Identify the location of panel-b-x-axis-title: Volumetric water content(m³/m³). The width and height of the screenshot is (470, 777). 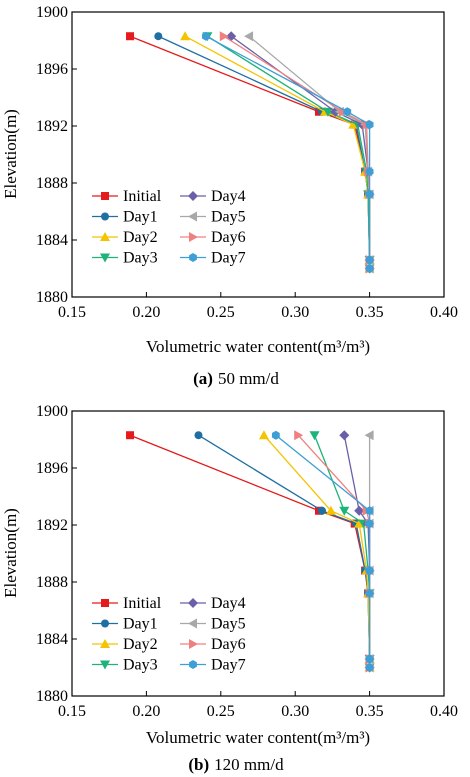
(258, 737).